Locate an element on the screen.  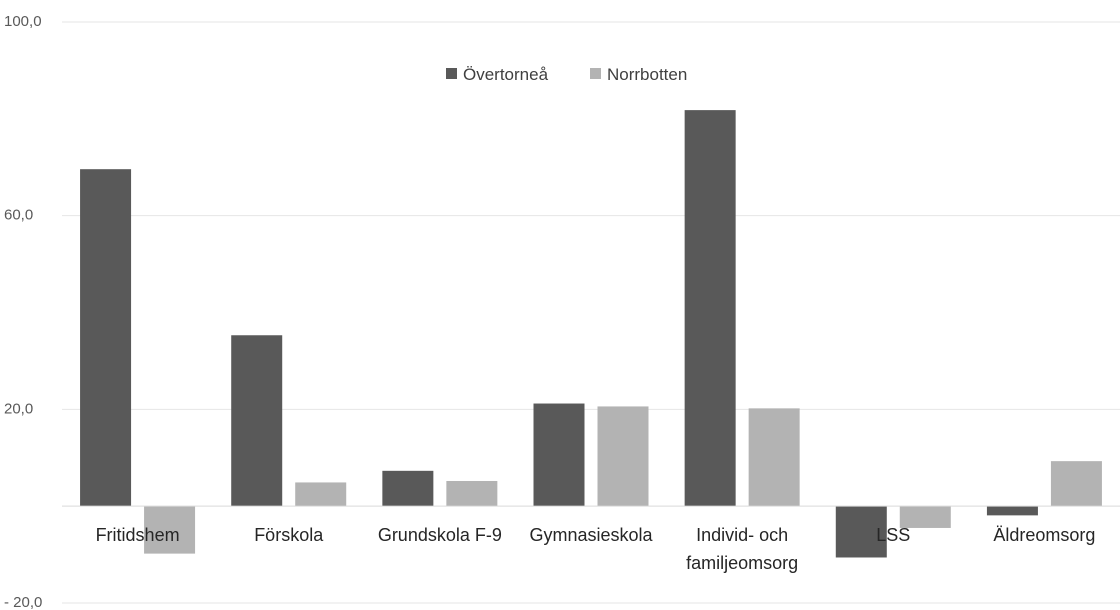
category-label: LSS is located at coordinates (893, 535).